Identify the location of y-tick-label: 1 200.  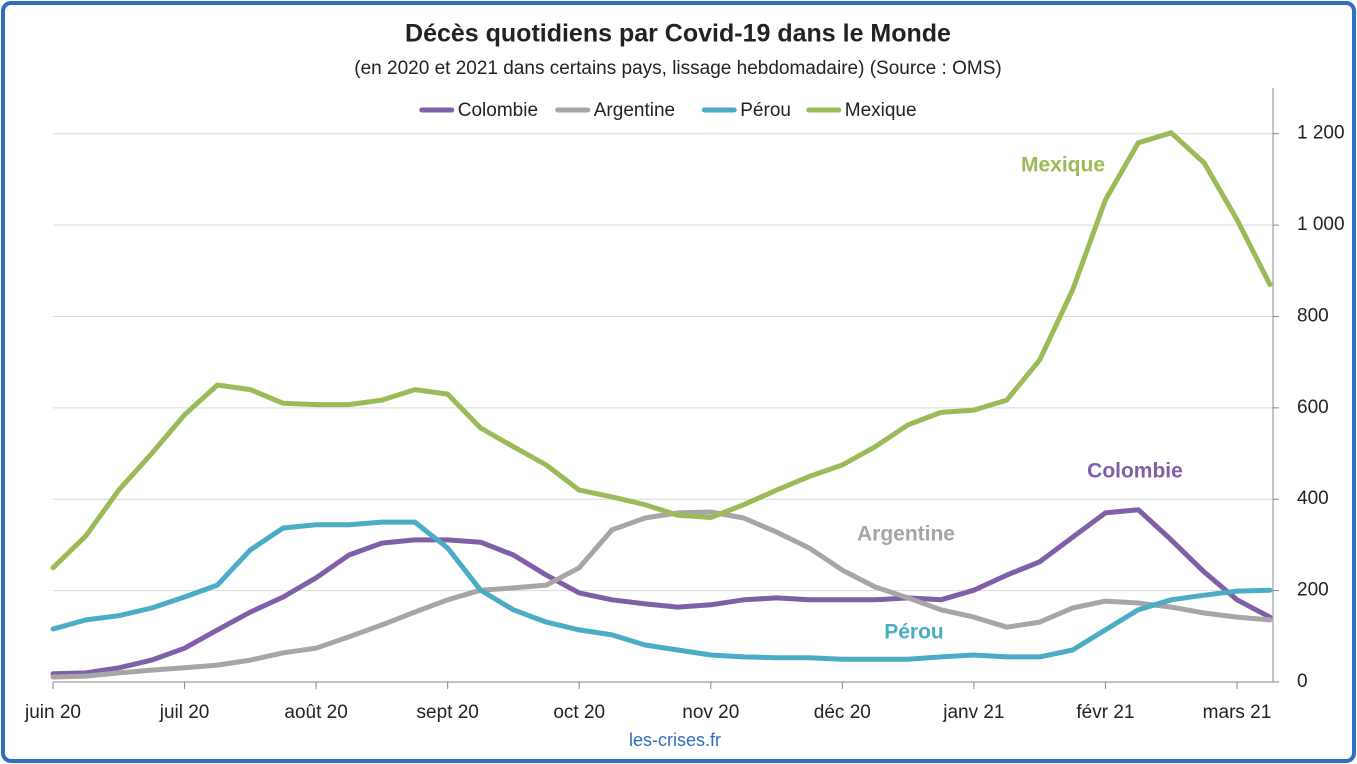
(1321, 133).